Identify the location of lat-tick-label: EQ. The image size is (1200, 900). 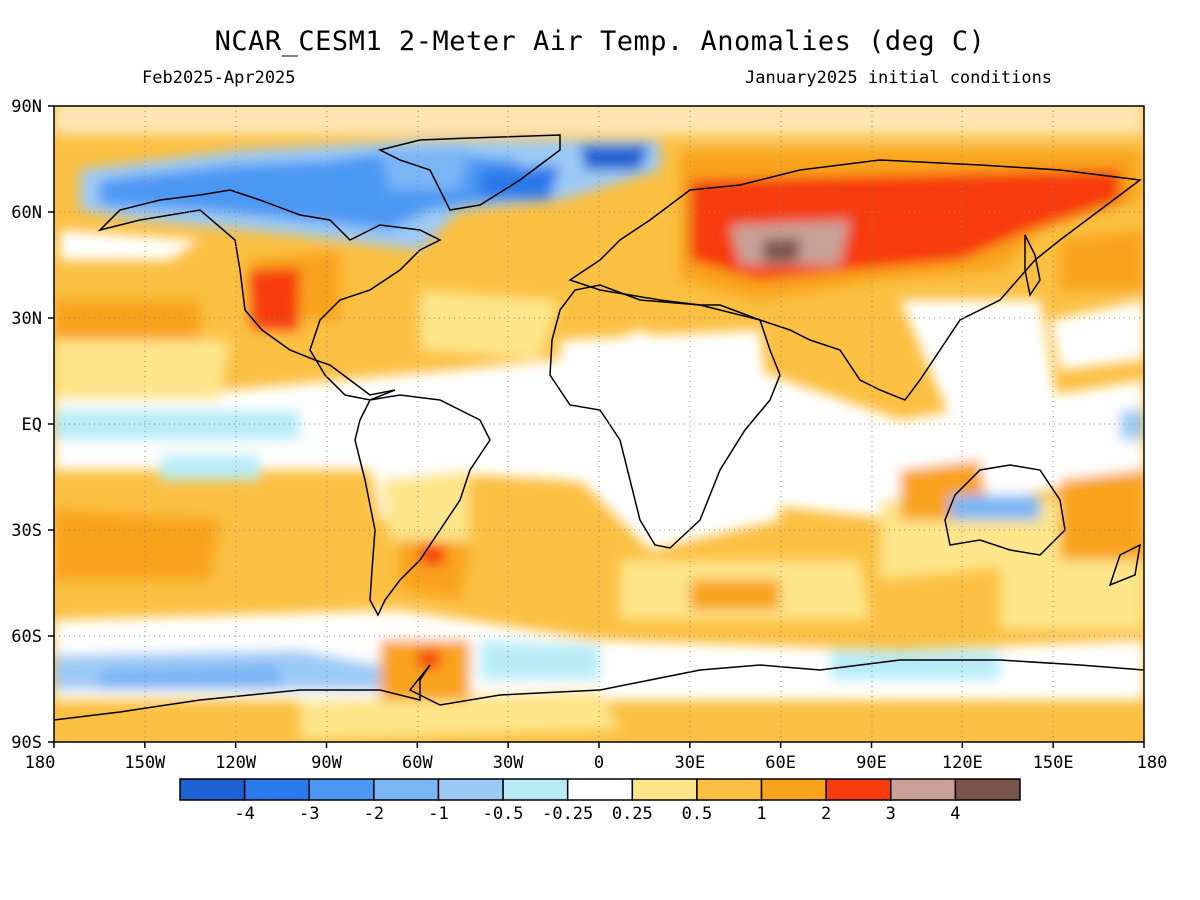
(32, 425).